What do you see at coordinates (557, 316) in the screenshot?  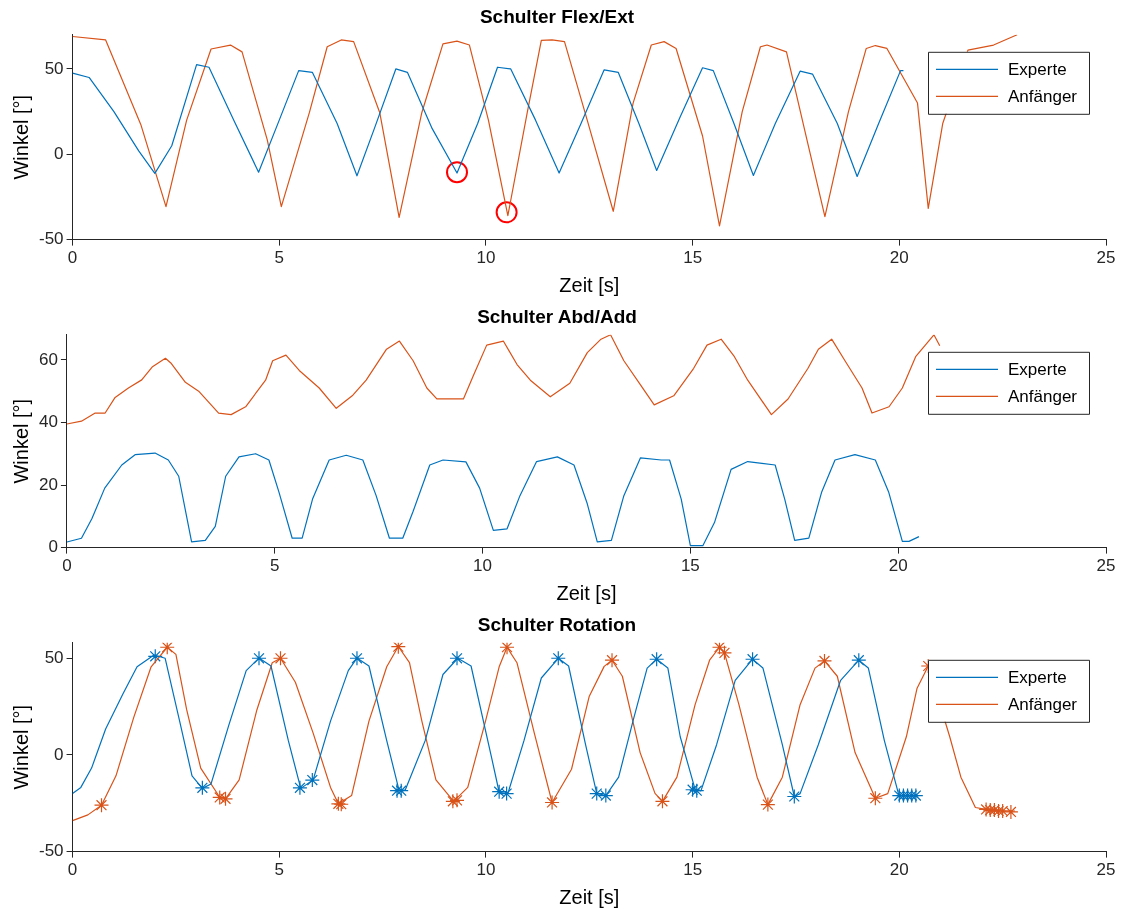 I see `chart-title: Schulter Abd/Add` at bounding box center [557, 316].